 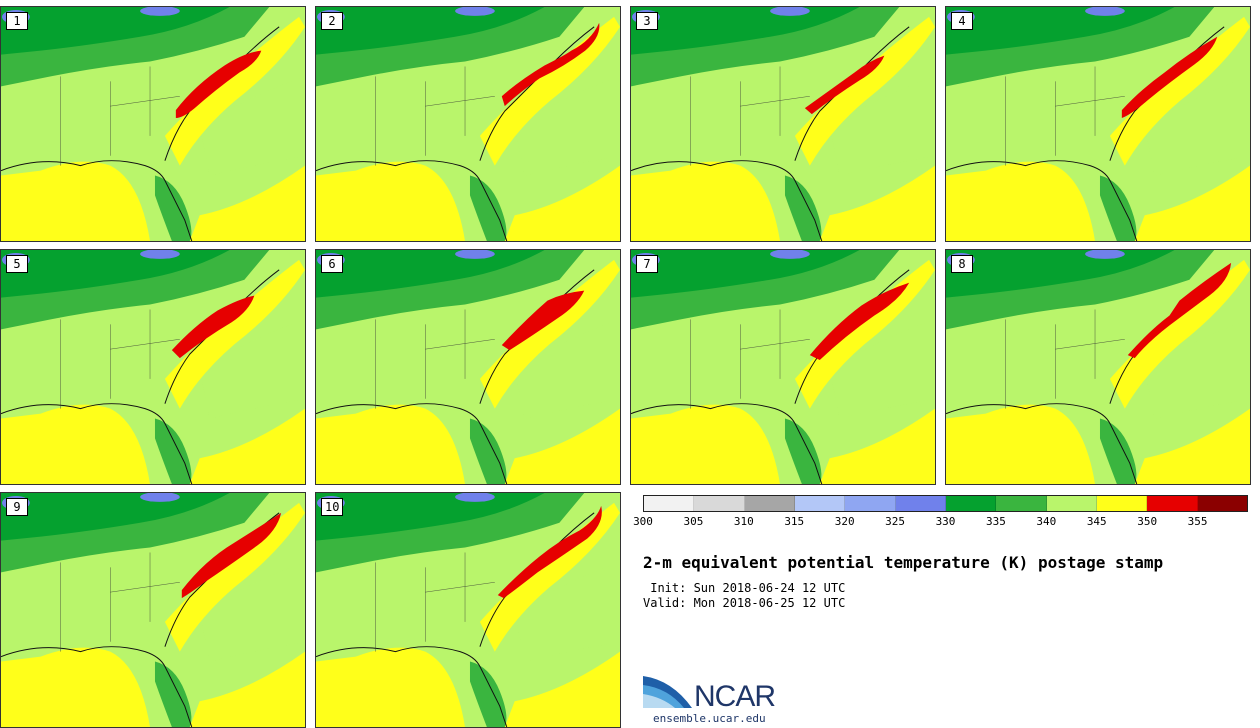 I want to click on member-number: 2, so click(x=332, y=21).